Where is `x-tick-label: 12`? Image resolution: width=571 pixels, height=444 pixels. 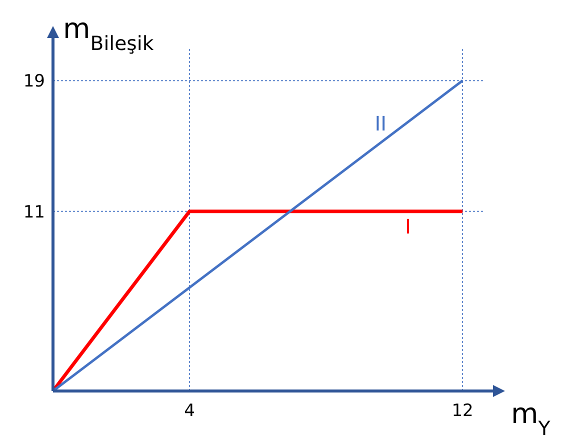 x-tick-label: 12 is located at coordinates (463, 411).